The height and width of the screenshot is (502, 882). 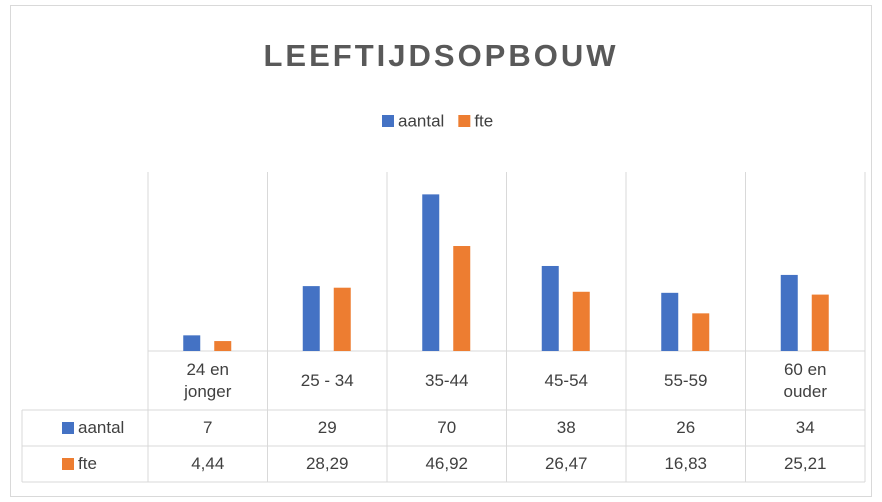 I want to click on table-value-text: 38, so click(x=566, y=427).